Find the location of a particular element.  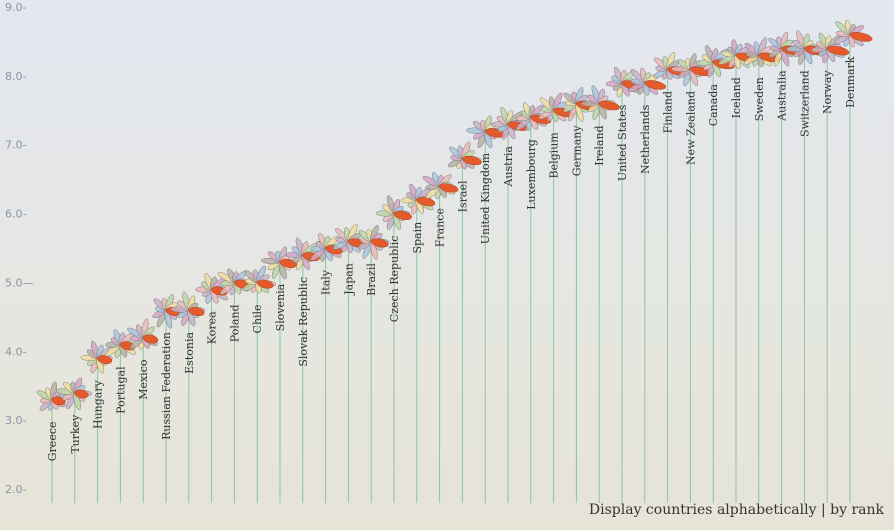

country-label: Korea is located at coordinates (212, 327).